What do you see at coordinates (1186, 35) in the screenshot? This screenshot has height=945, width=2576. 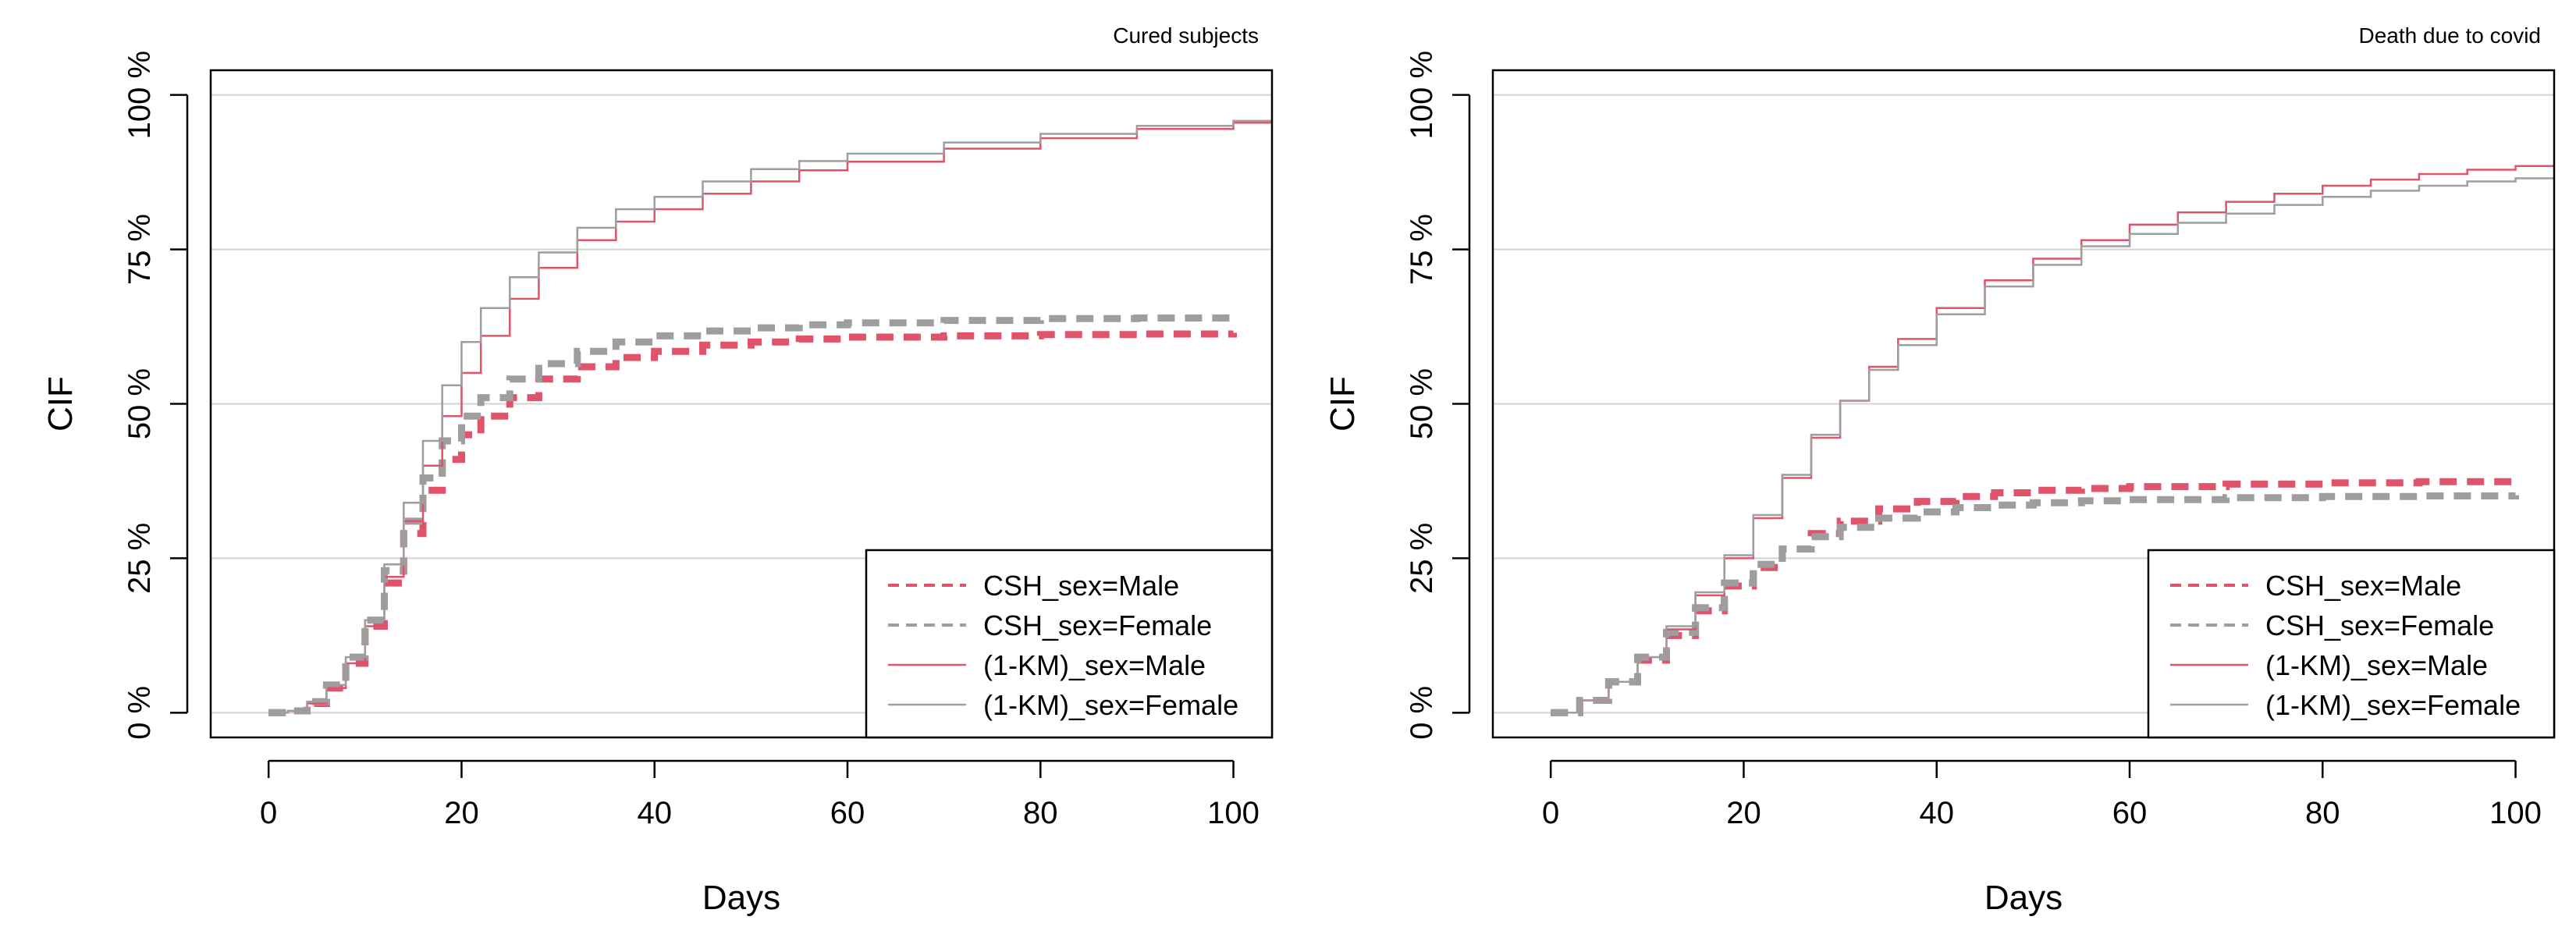 I see `chart-title: Cured subjects` at bounding box center [1186, 35].